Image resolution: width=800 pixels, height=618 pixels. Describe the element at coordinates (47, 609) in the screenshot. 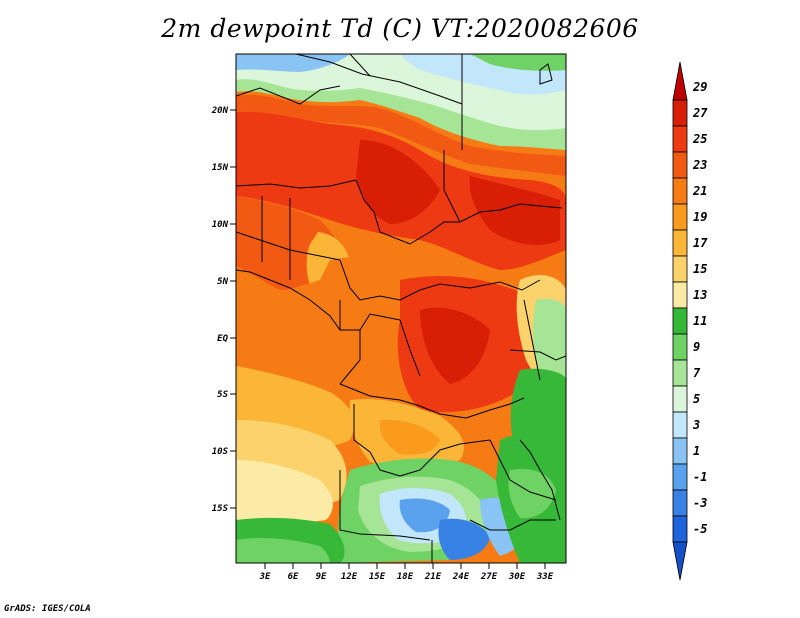

I see `credit-text: GrADS: IGES/COLA` at that location.